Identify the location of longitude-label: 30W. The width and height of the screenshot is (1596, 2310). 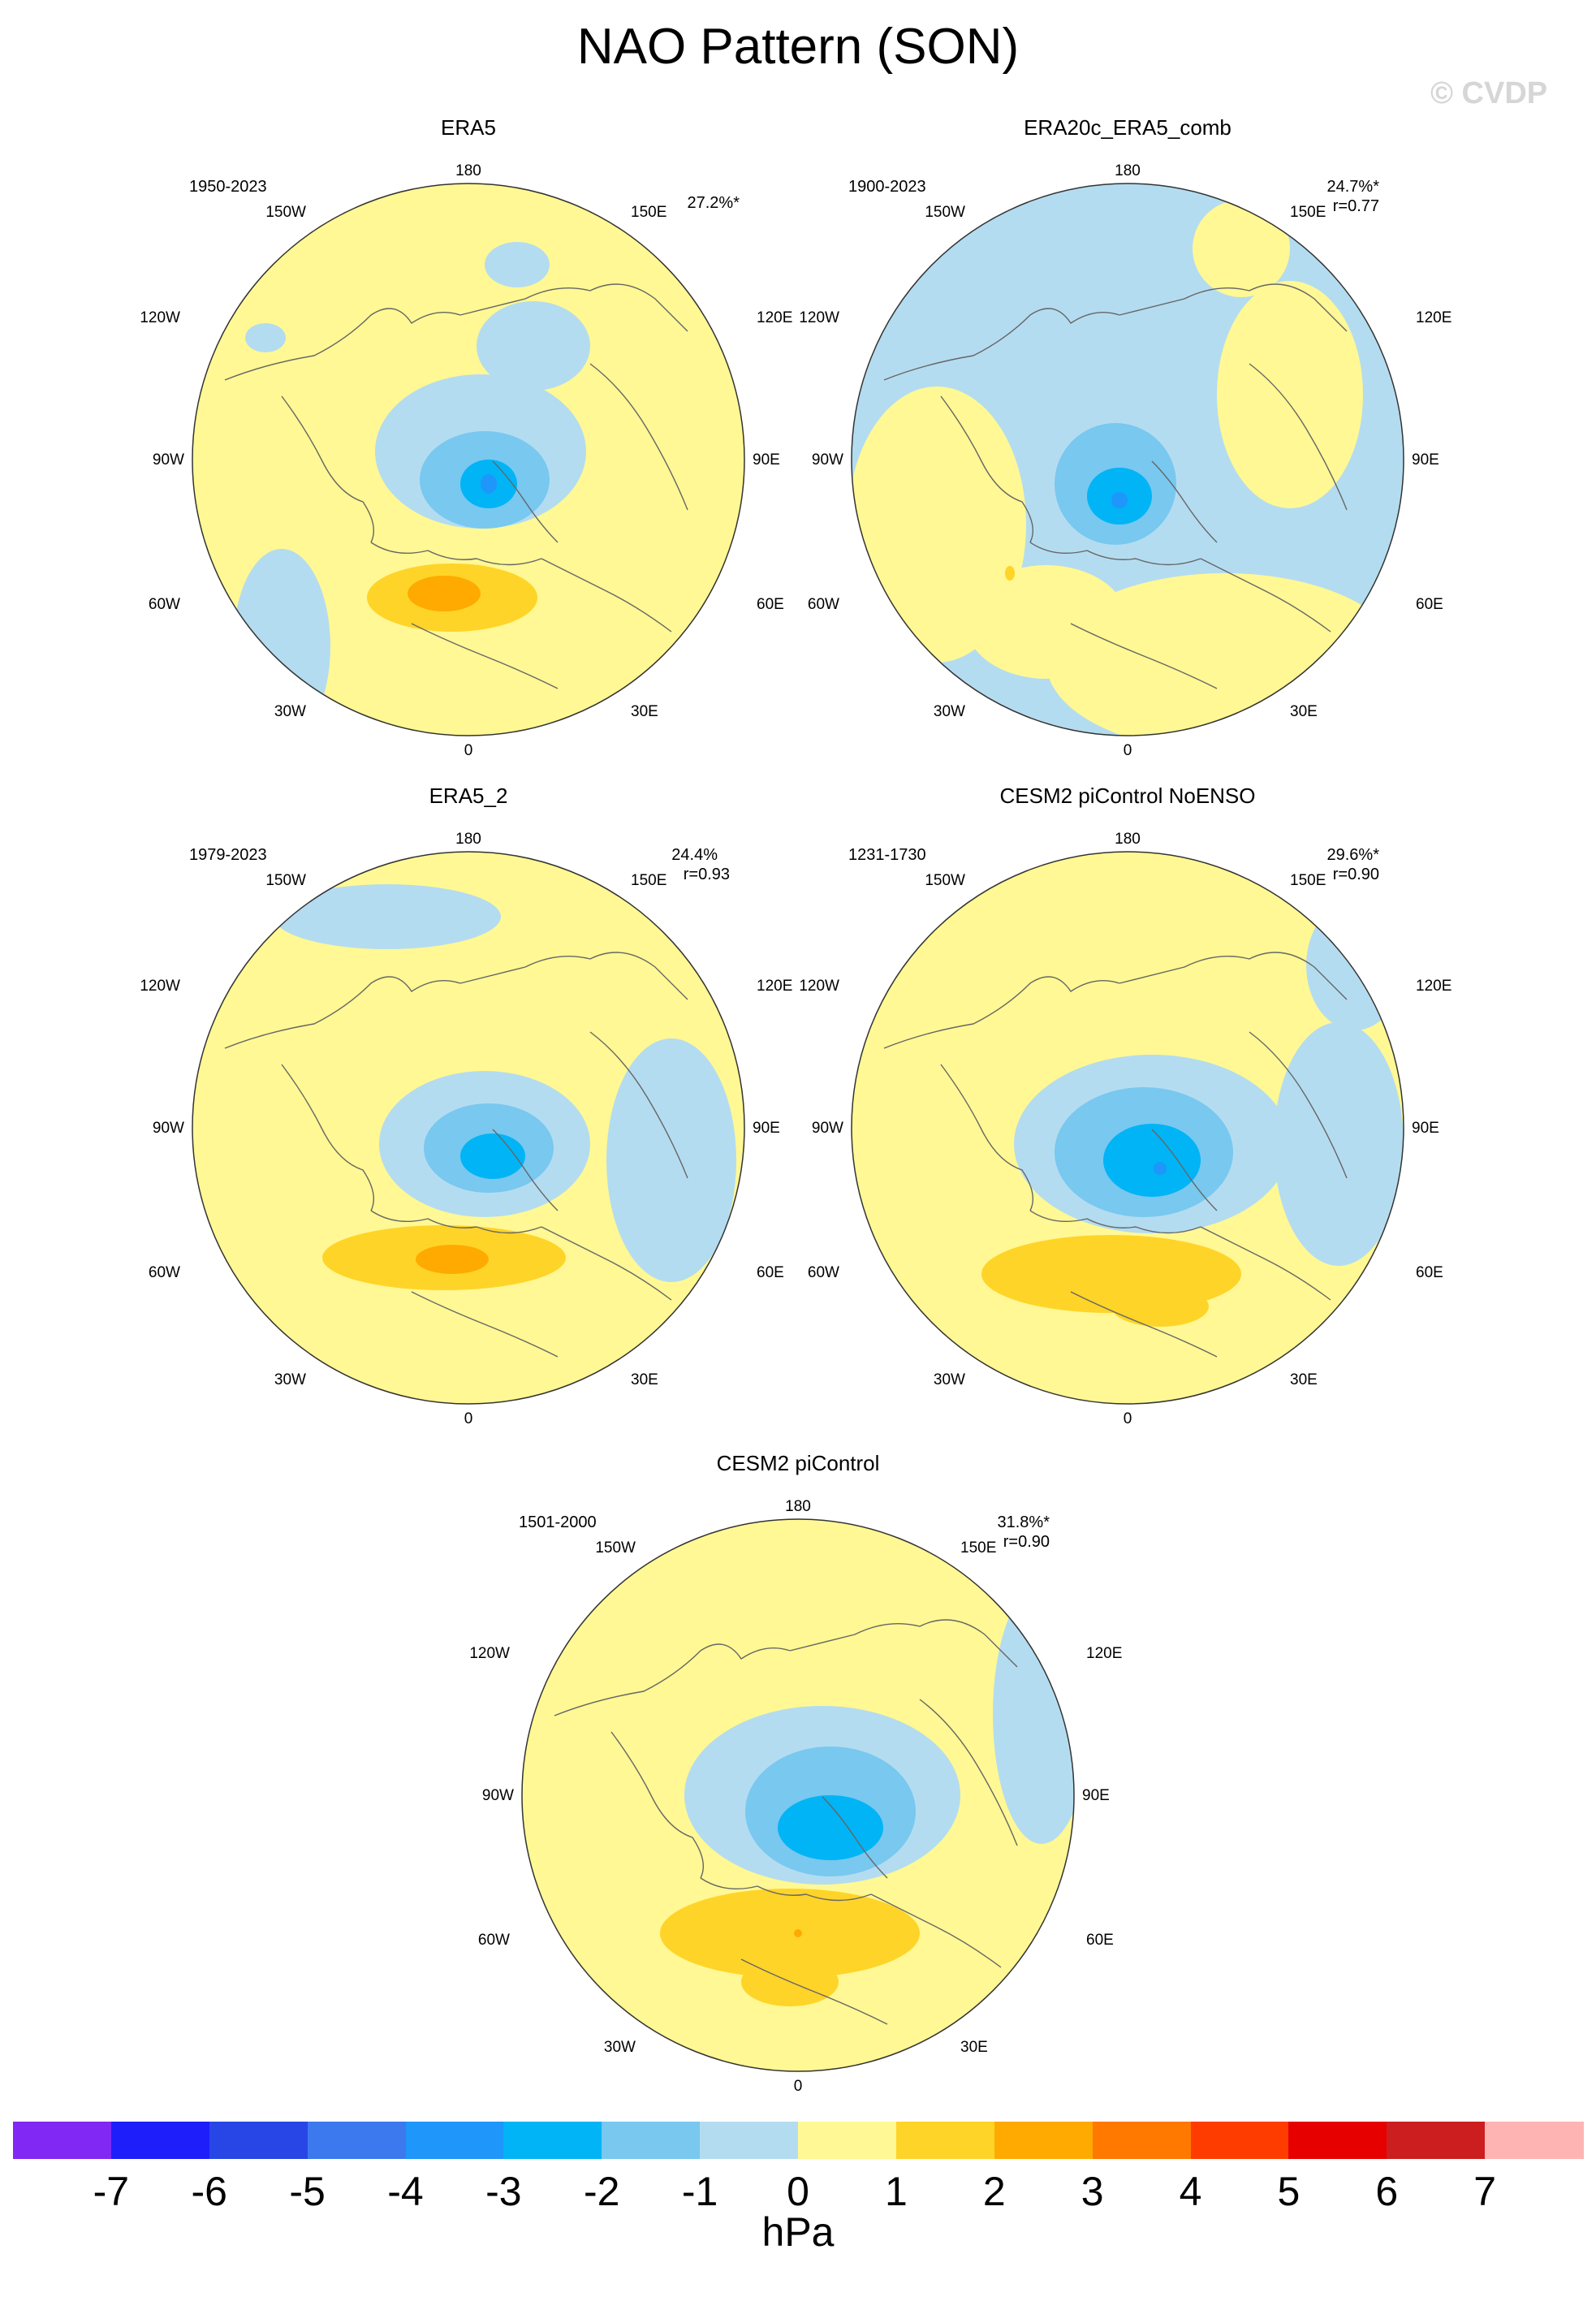
(620, 2047).